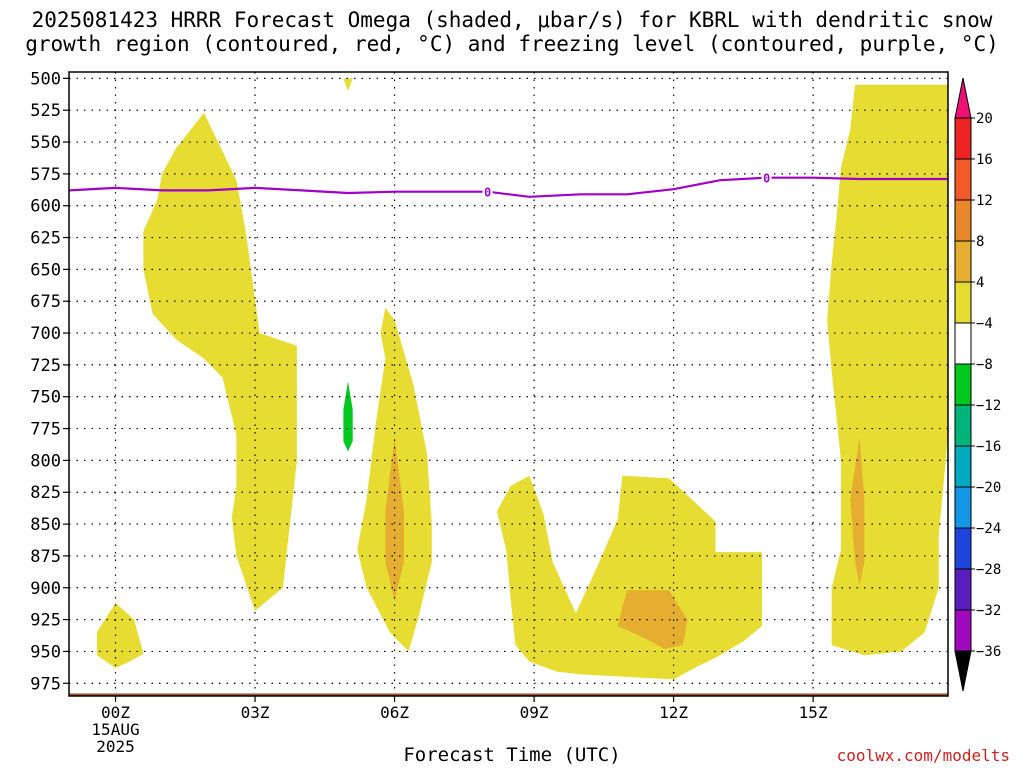  I want to click on freezing-level-label-0: 0, so click(487, 193).